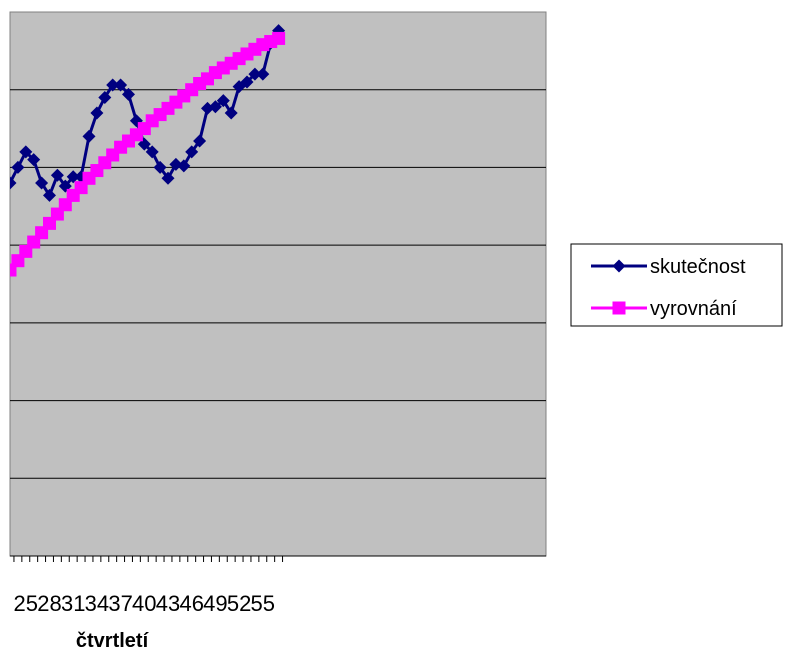 The height and width of the screenshot is (656, 785). I want to click on x-tick-label: 31, so click(73, 603).